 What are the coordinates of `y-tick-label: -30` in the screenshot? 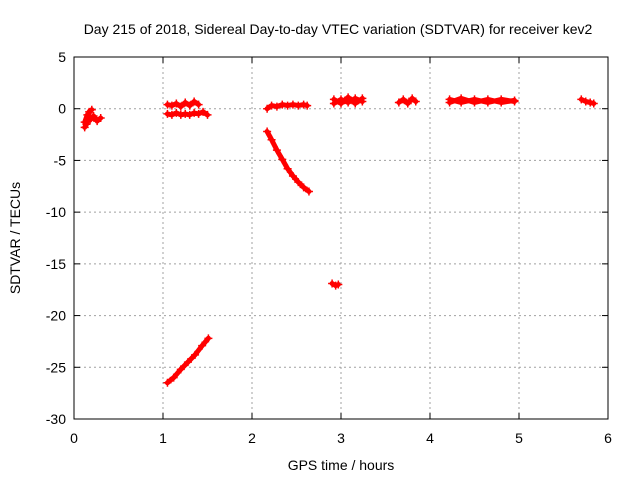 It's located at (56, 419).